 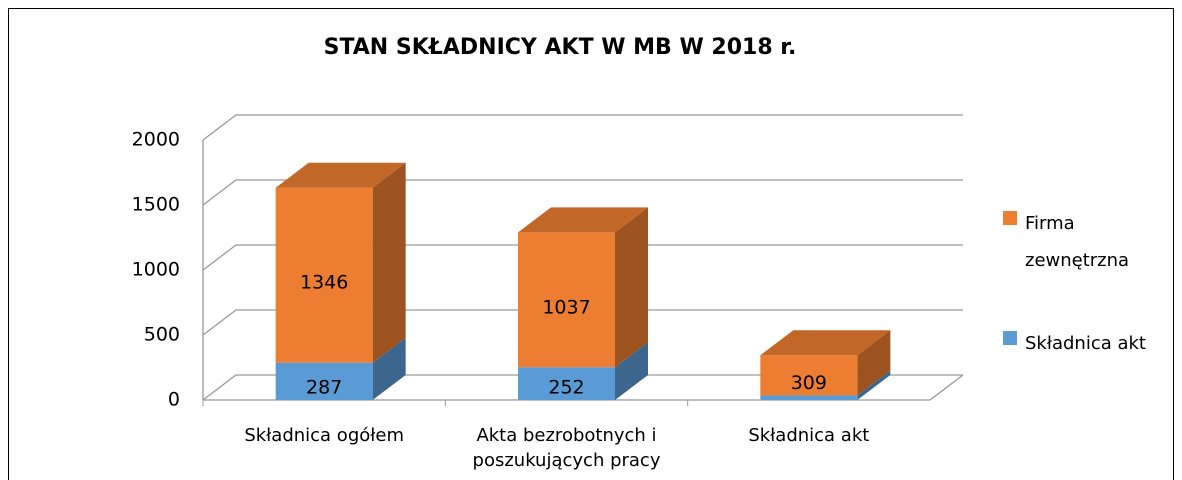 I want to click on data-label: 1037, so click(x=566, y=307).